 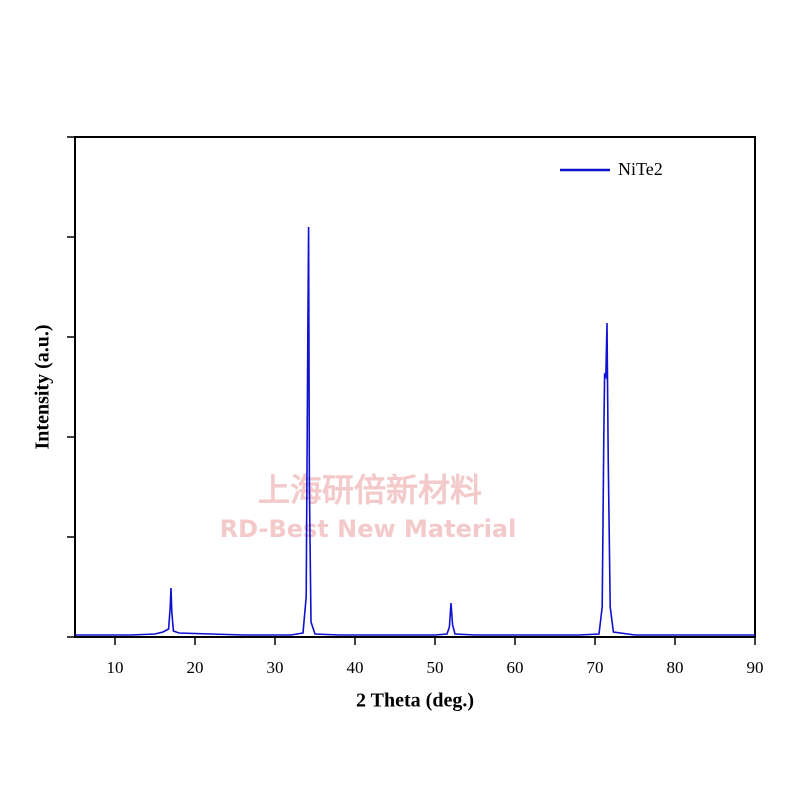 I want to click on x-axis-label: 2 Theta (deg.), so click(x=415, y=701).